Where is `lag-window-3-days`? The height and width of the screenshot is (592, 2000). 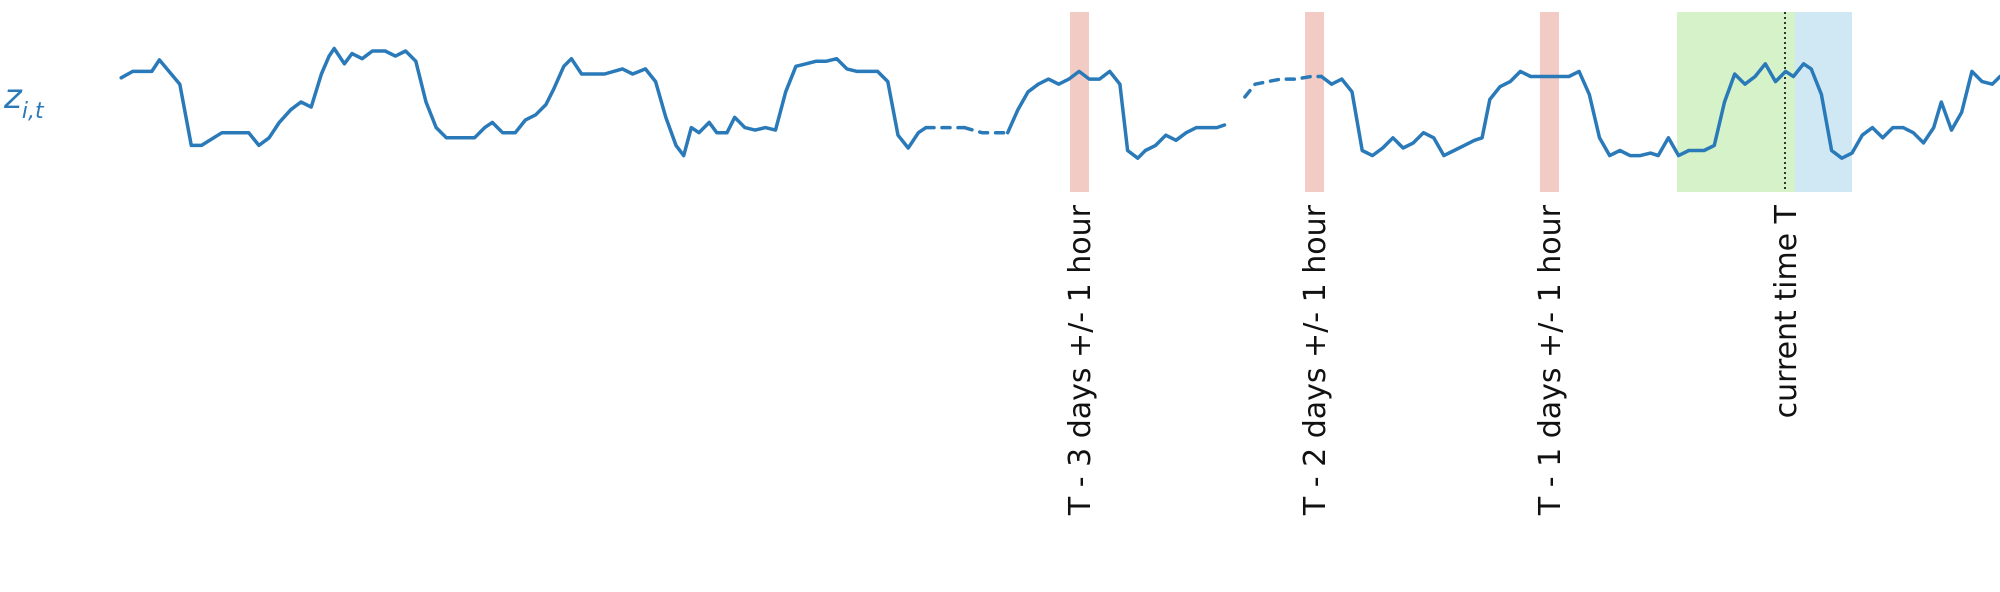
lag-window-3-days is located at coordinates (1079, 102).